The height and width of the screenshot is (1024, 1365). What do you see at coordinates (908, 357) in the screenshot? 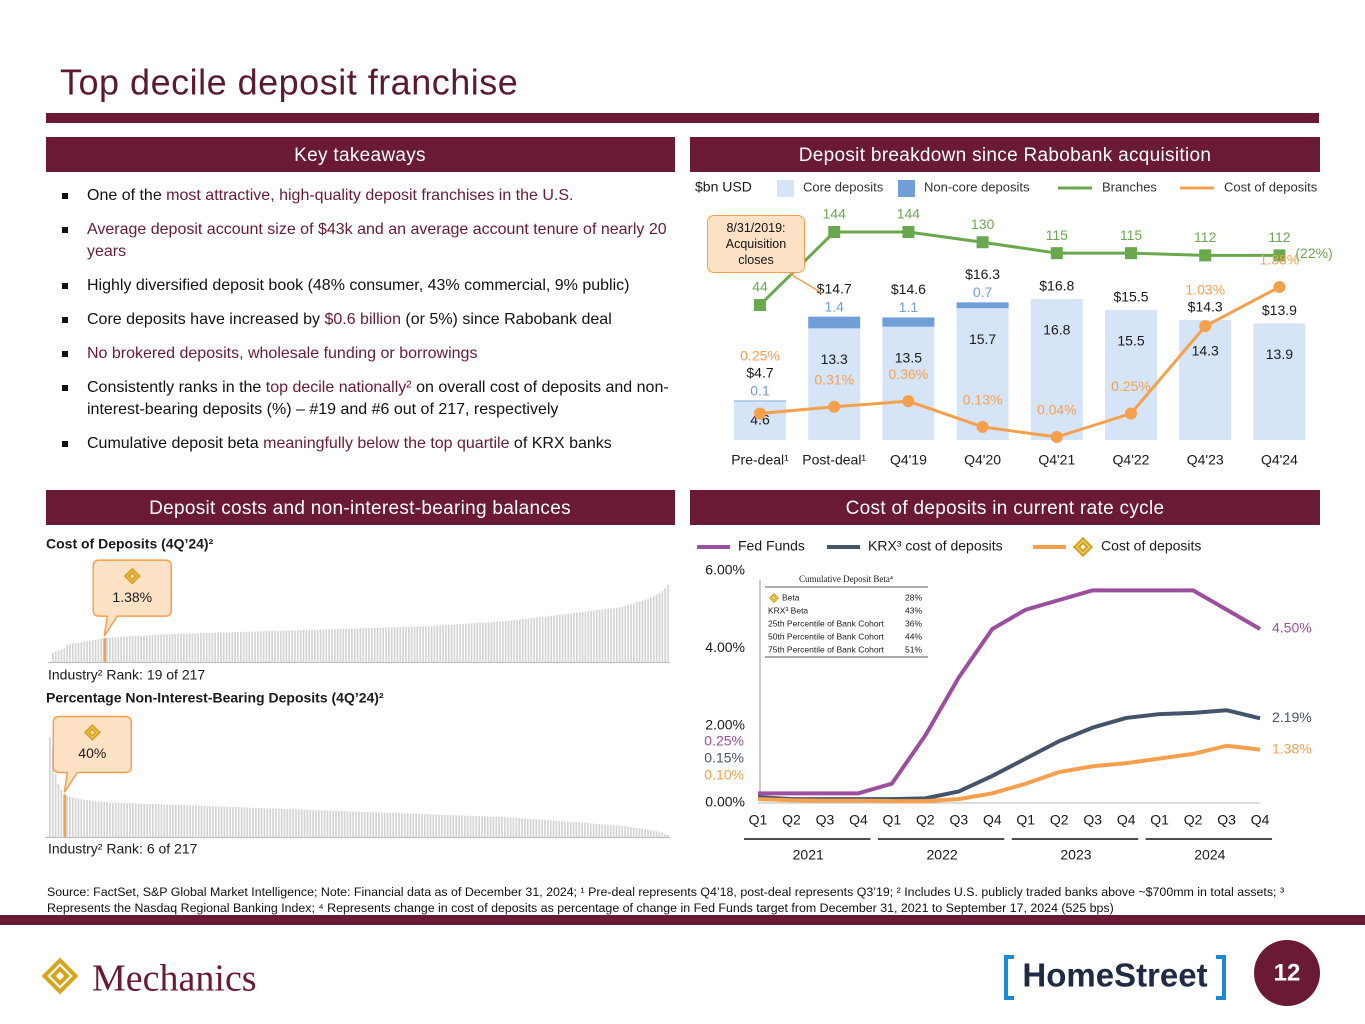
I see `bar-label: 13.5` at bounding box center [908, 357].